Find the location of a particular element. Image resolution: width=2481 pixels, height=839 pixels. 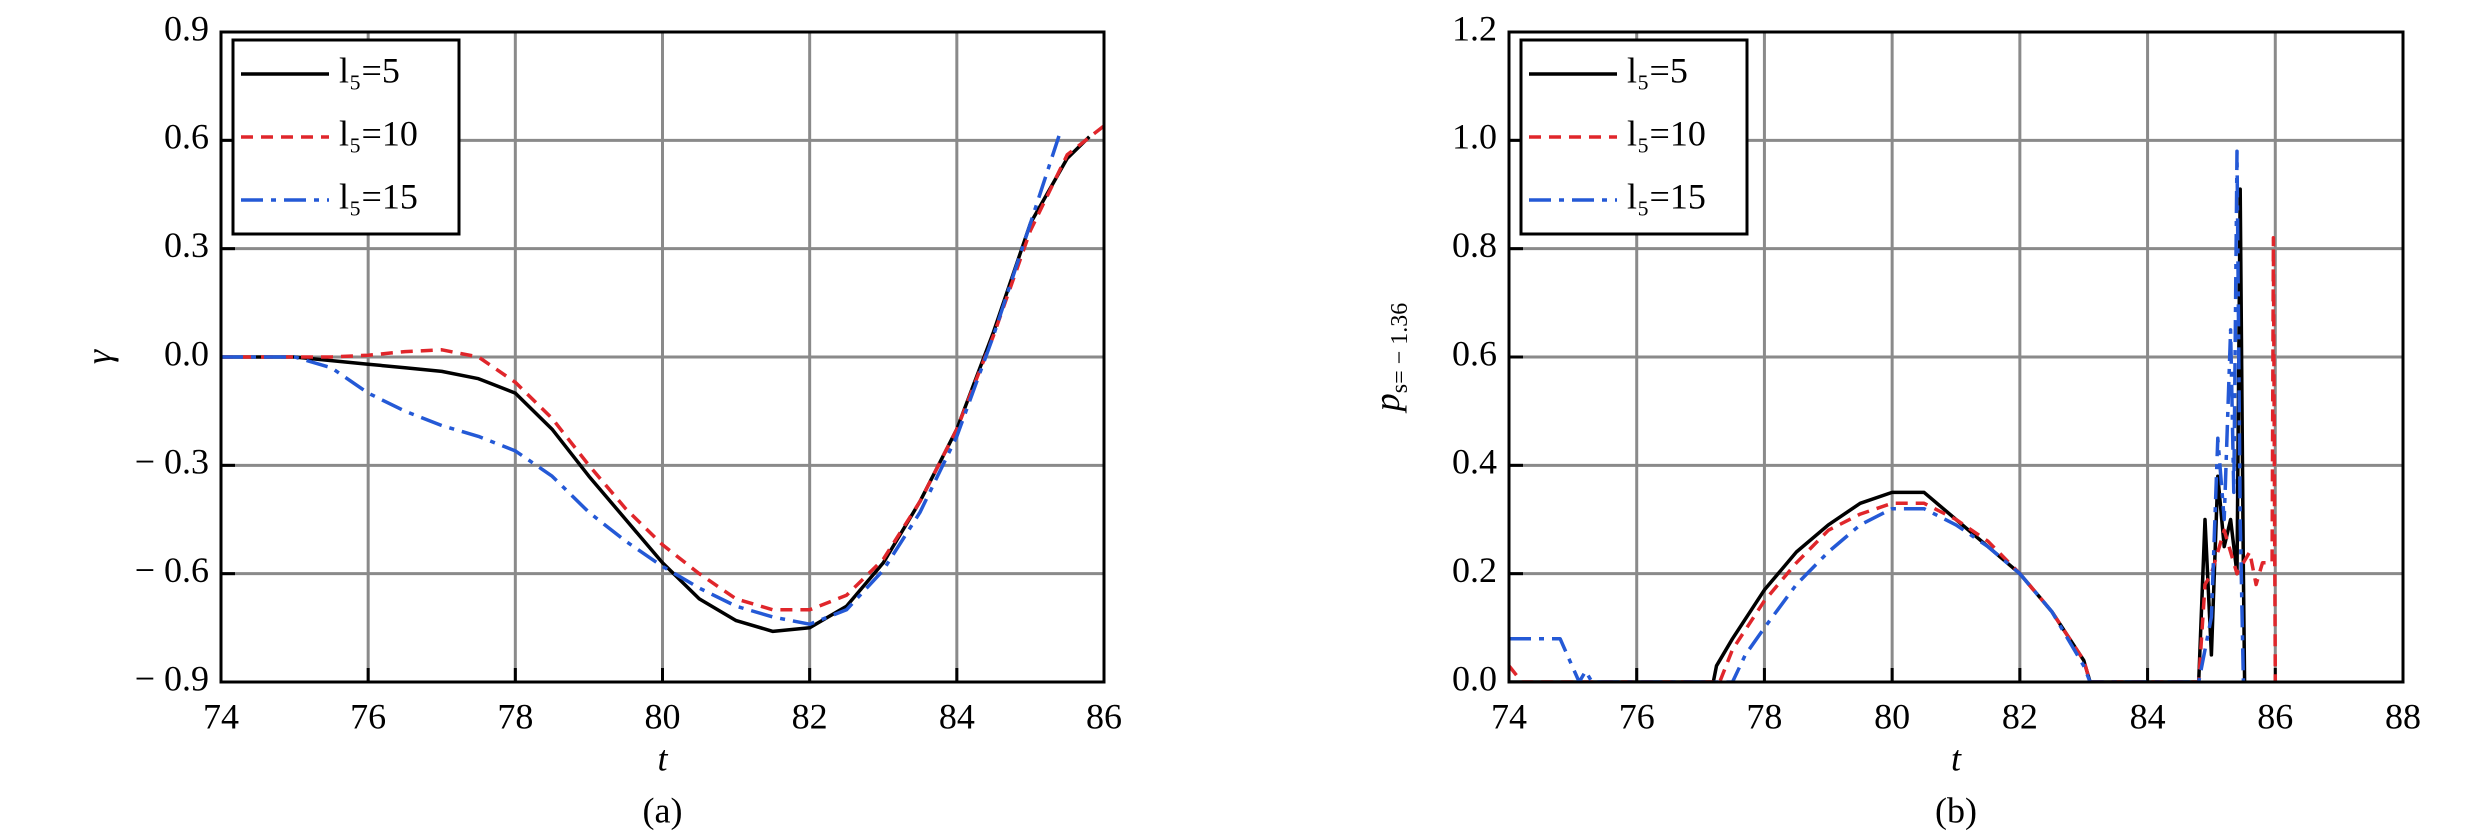

y-tick-label: 0.8 is located at coordinates (1474, 245).